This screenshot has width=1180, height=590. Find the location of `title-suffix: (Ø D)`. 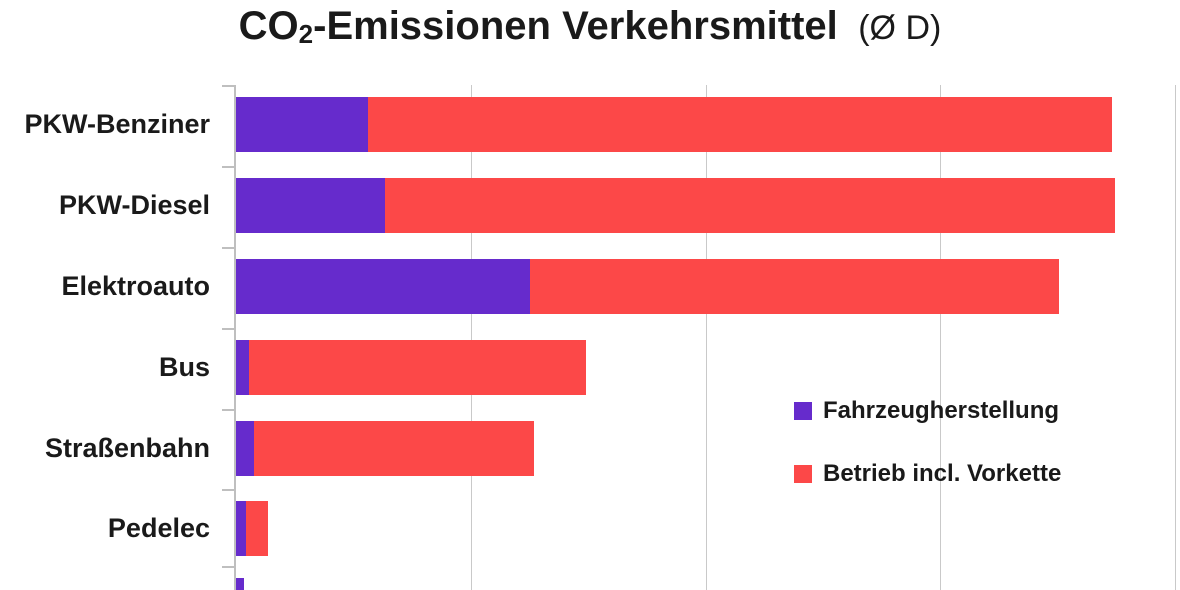

title-suffix: (Ø D) is located at coordinates (900, 28).